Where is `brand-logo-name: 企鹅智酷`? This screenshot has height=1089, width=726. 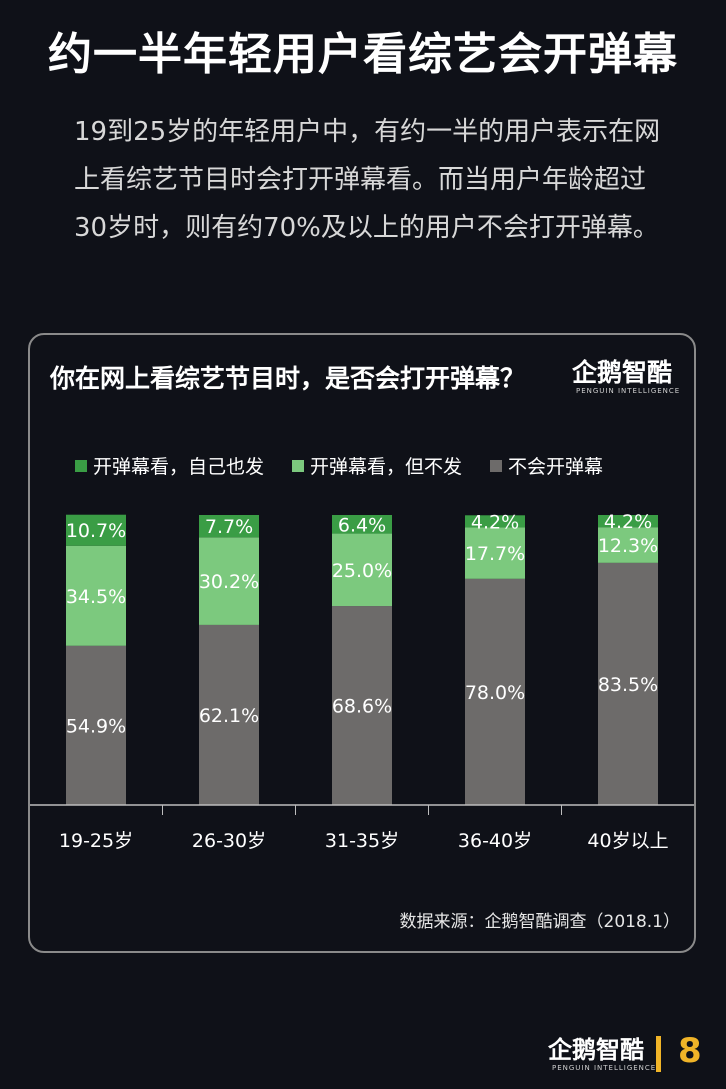
brand-logo-name: 企鹅智酷 is located at coordinates (622, 372).